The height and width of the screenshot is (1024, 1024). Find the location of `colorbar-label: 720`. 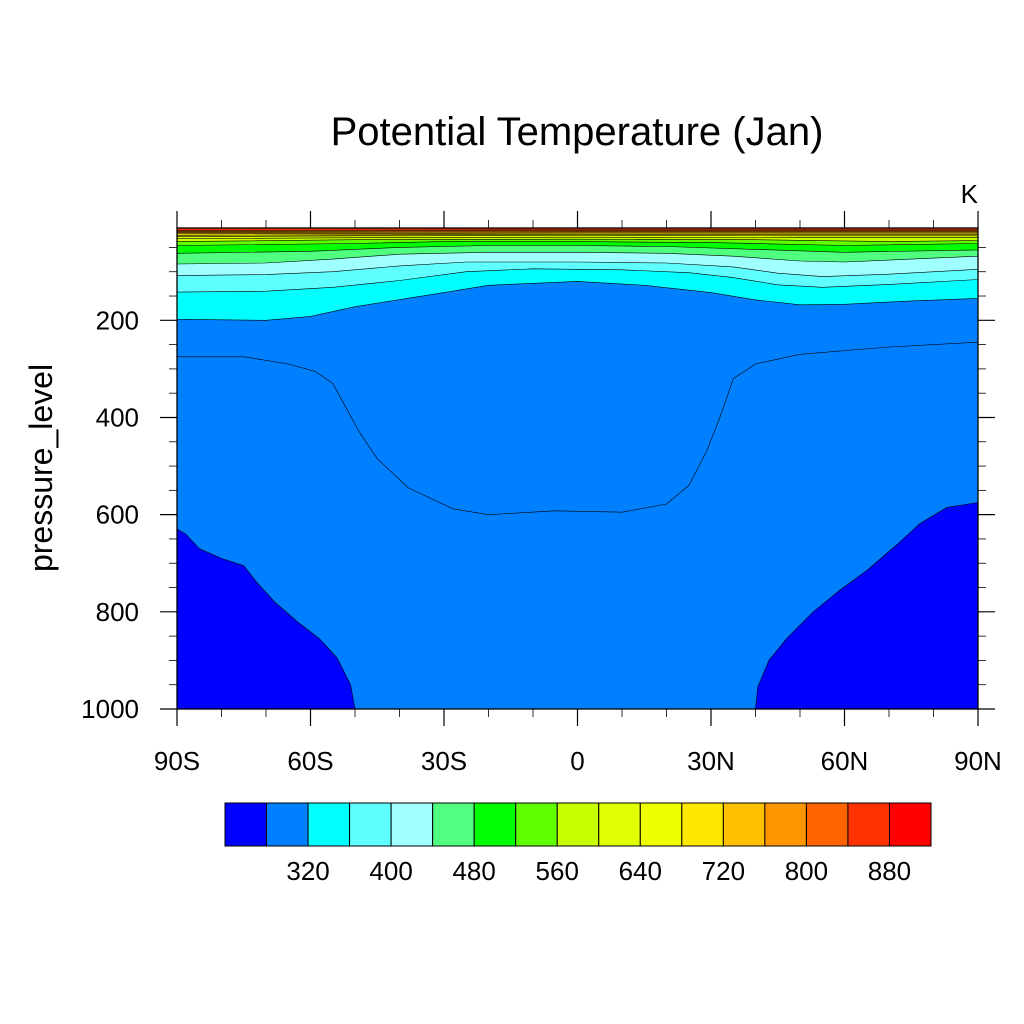

colorbar-label: 720 is located at coordinates (723, 871).